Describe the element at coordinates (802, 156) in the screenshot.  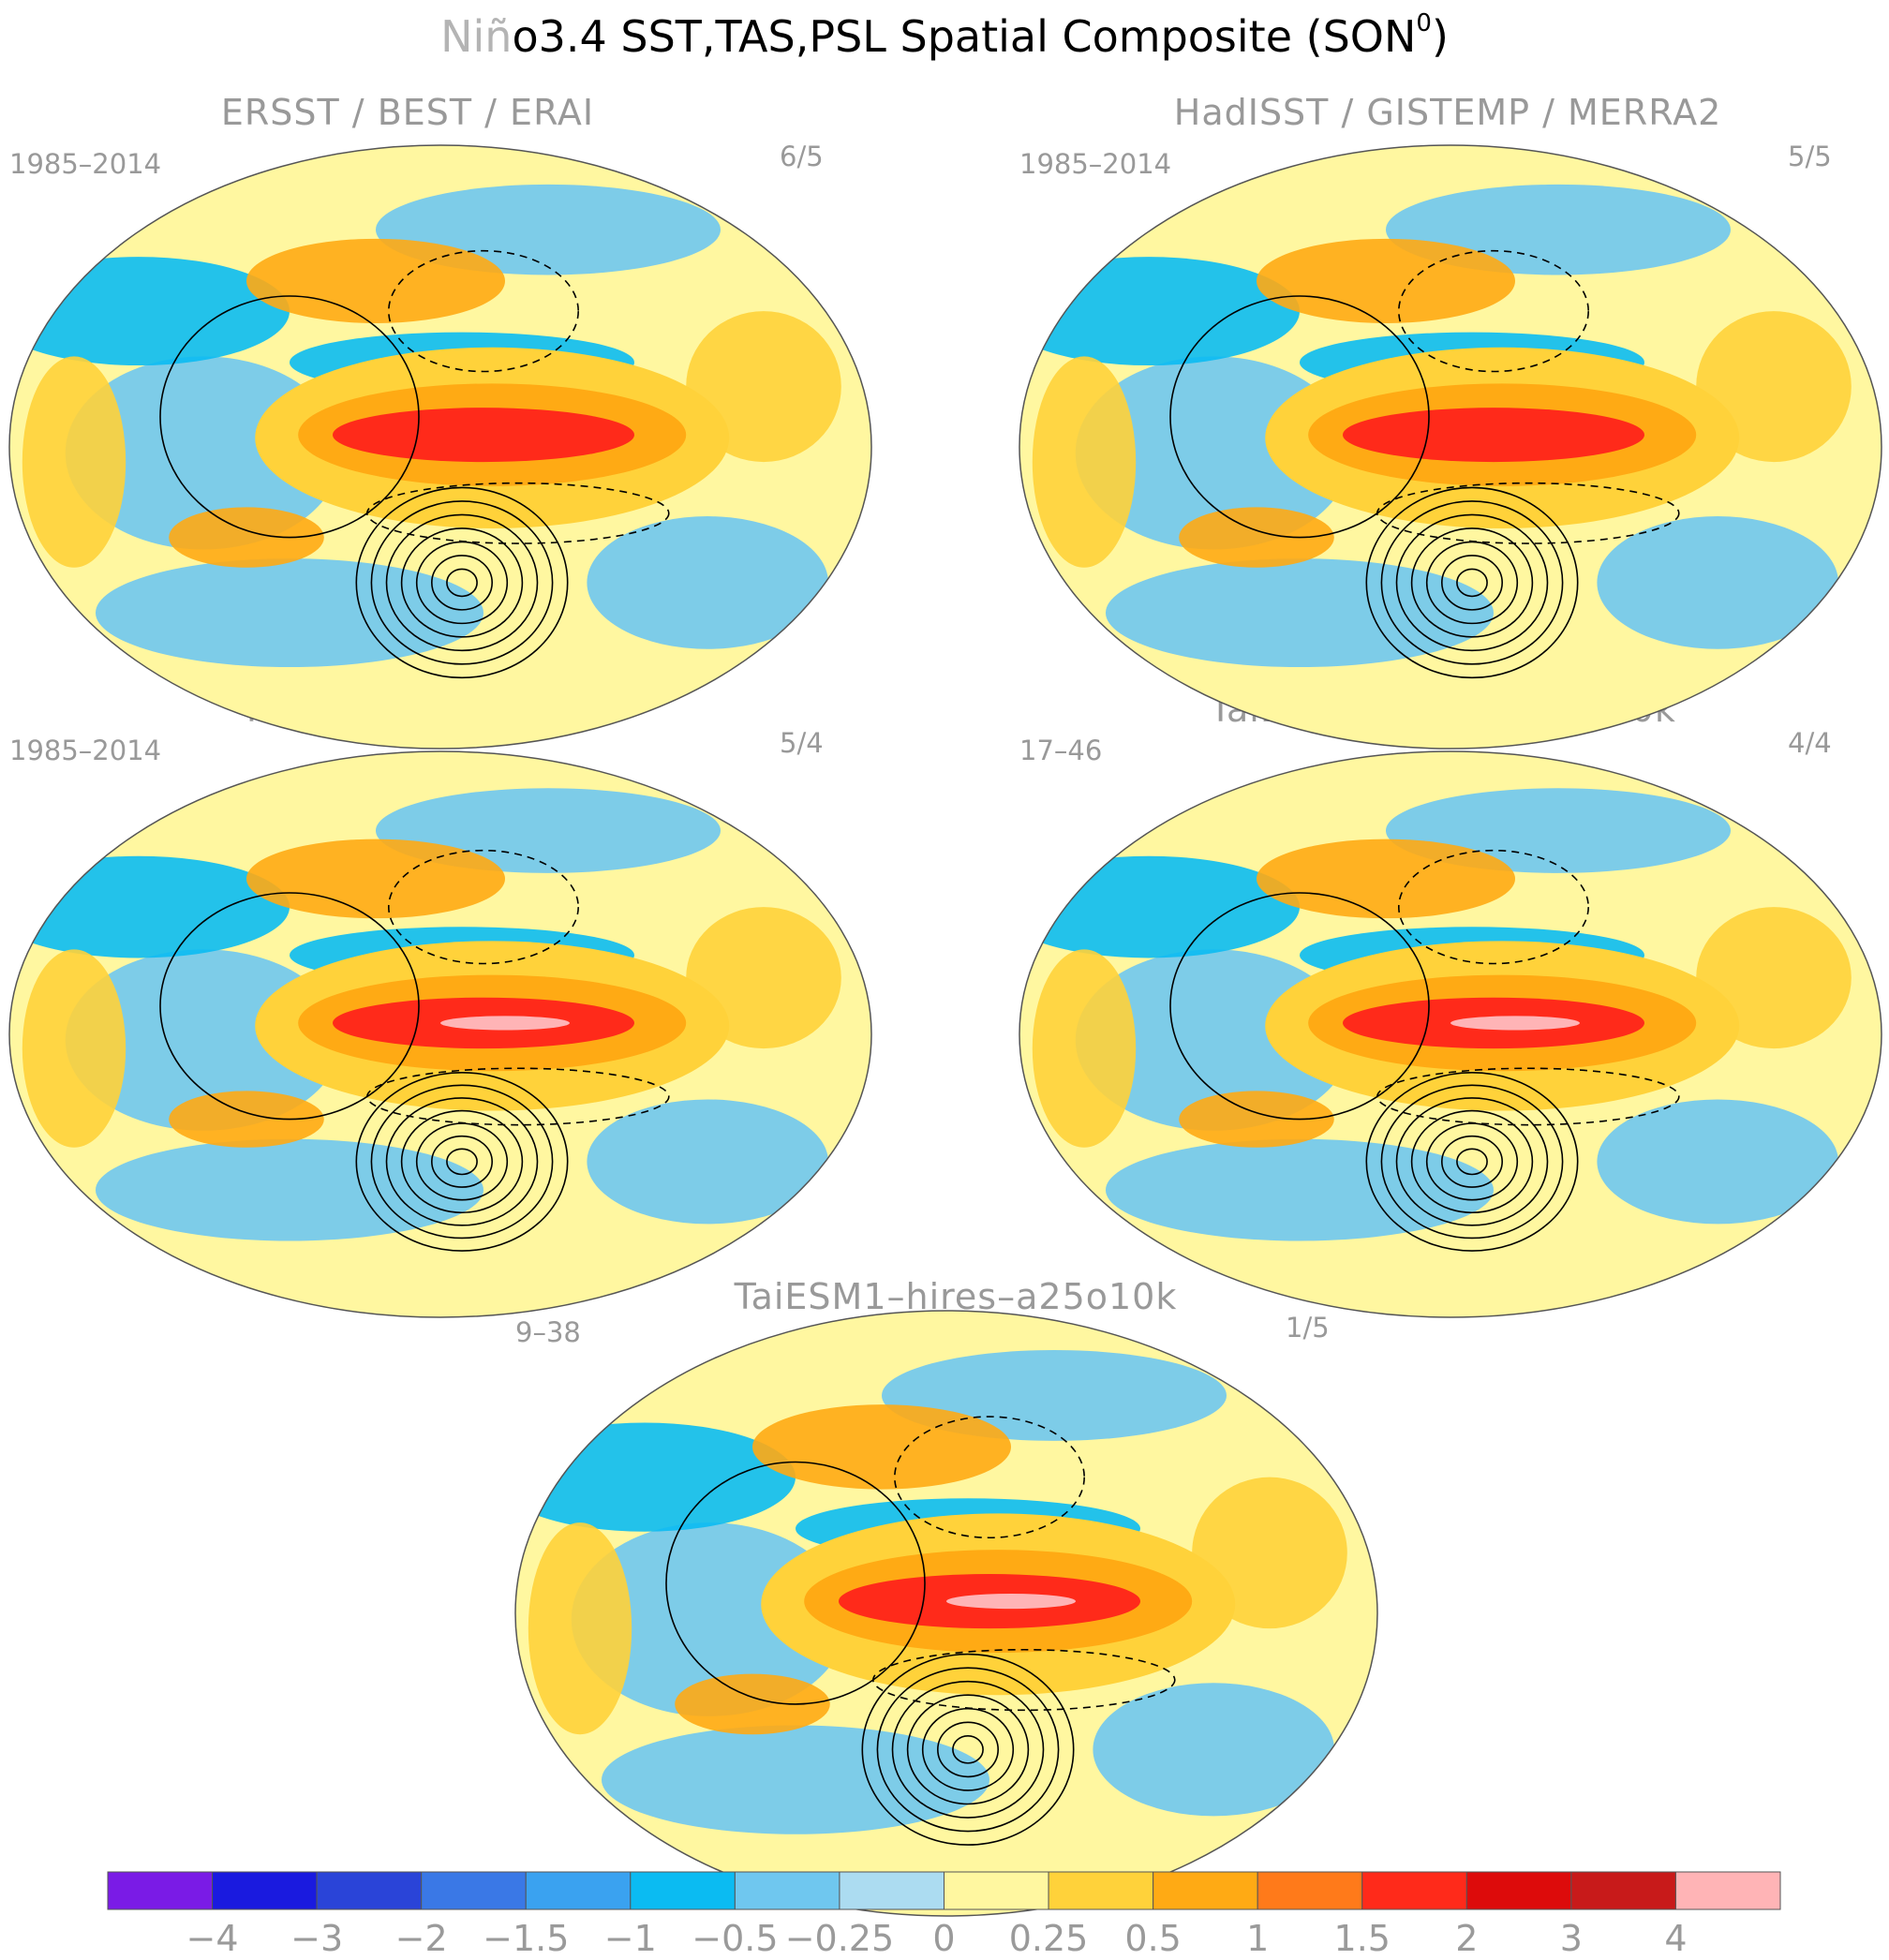
I see `panel-1-count: 6/5` at that location.